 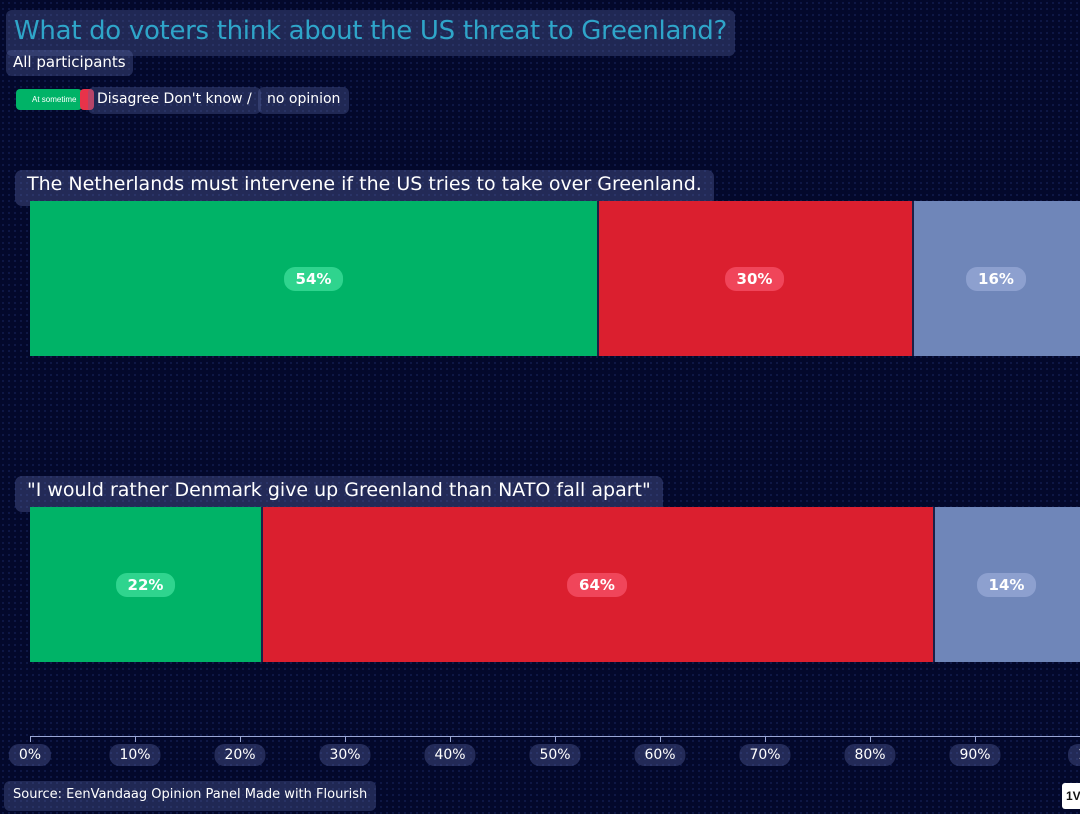 What do you see at coordinates (69, 63) in the screenshot?
I see `chart-subtitle: All participants` at bounding box center [69, 63].